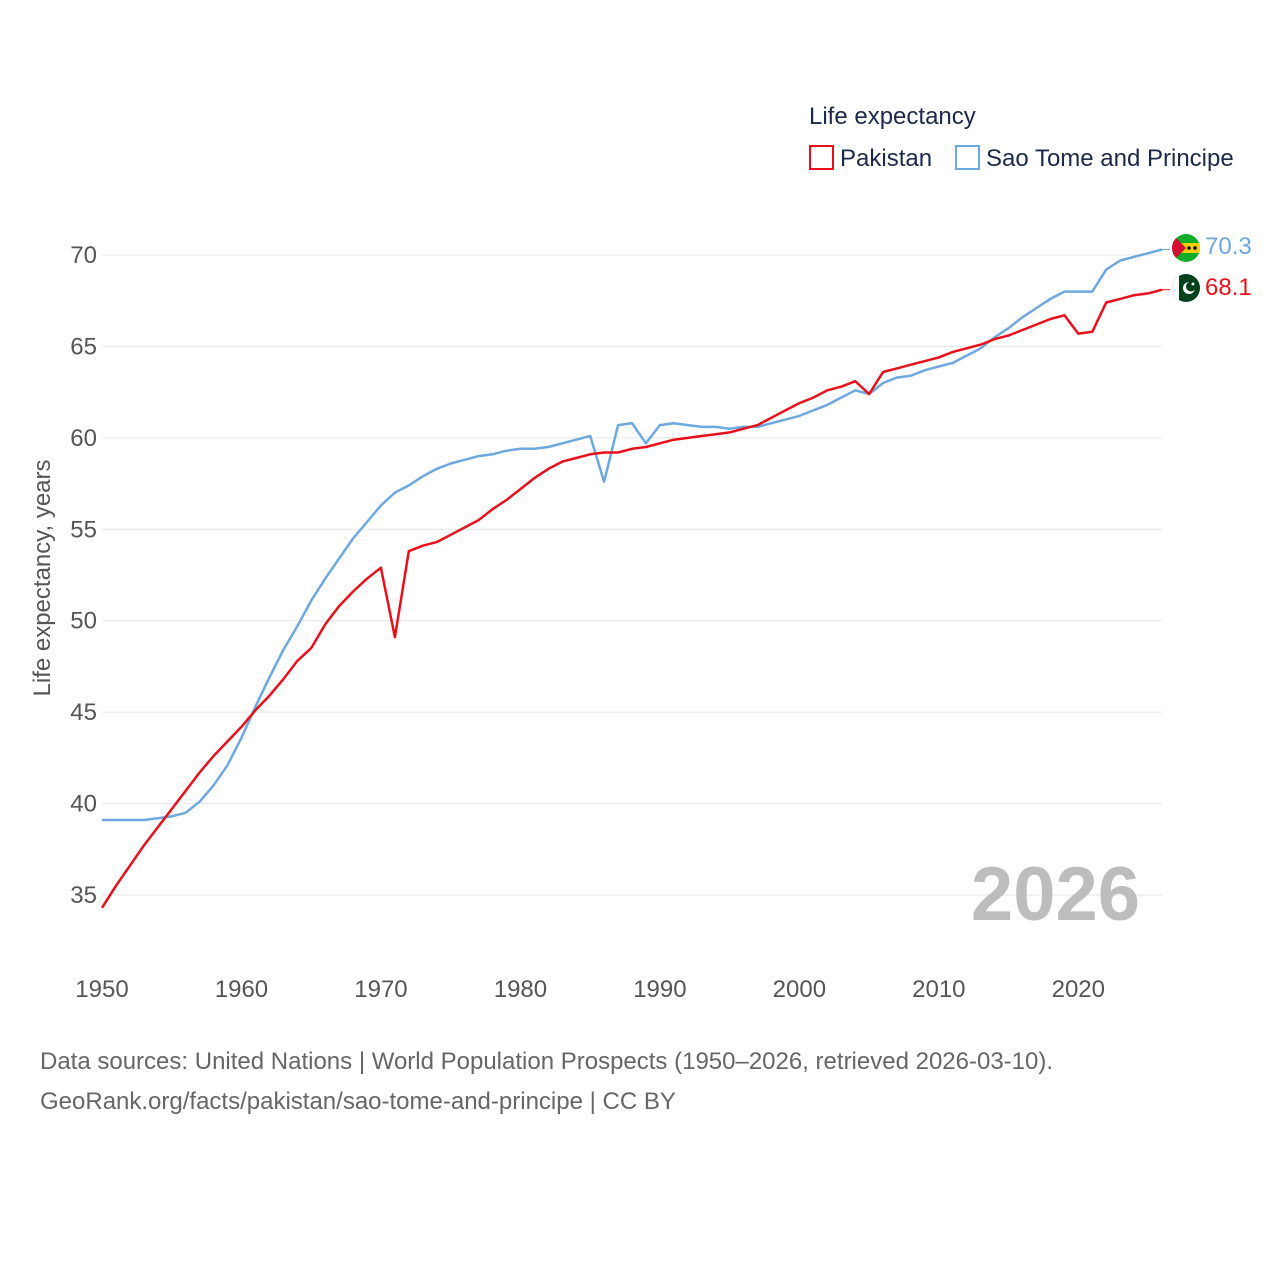  Describe the element at coordinates (83, 712) in the screenshot. I see `y-tick-label: 45` at that location.